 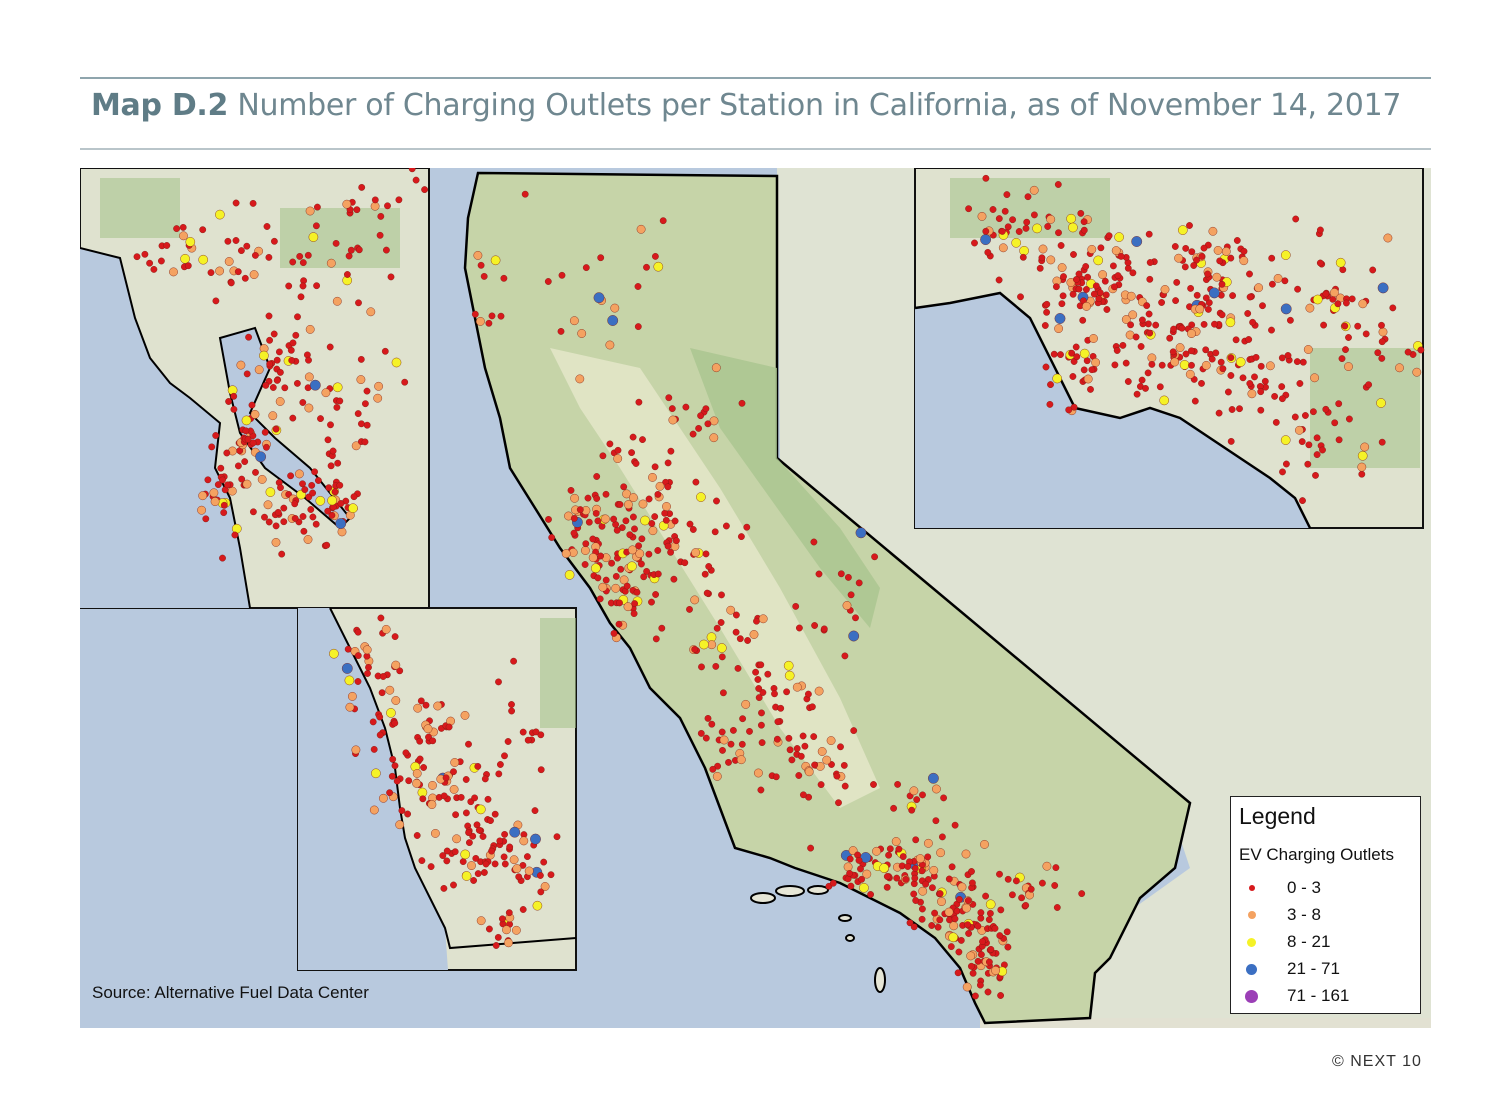 I want to click on legend-label: 3 - 8, so click(x=1304, y=914).